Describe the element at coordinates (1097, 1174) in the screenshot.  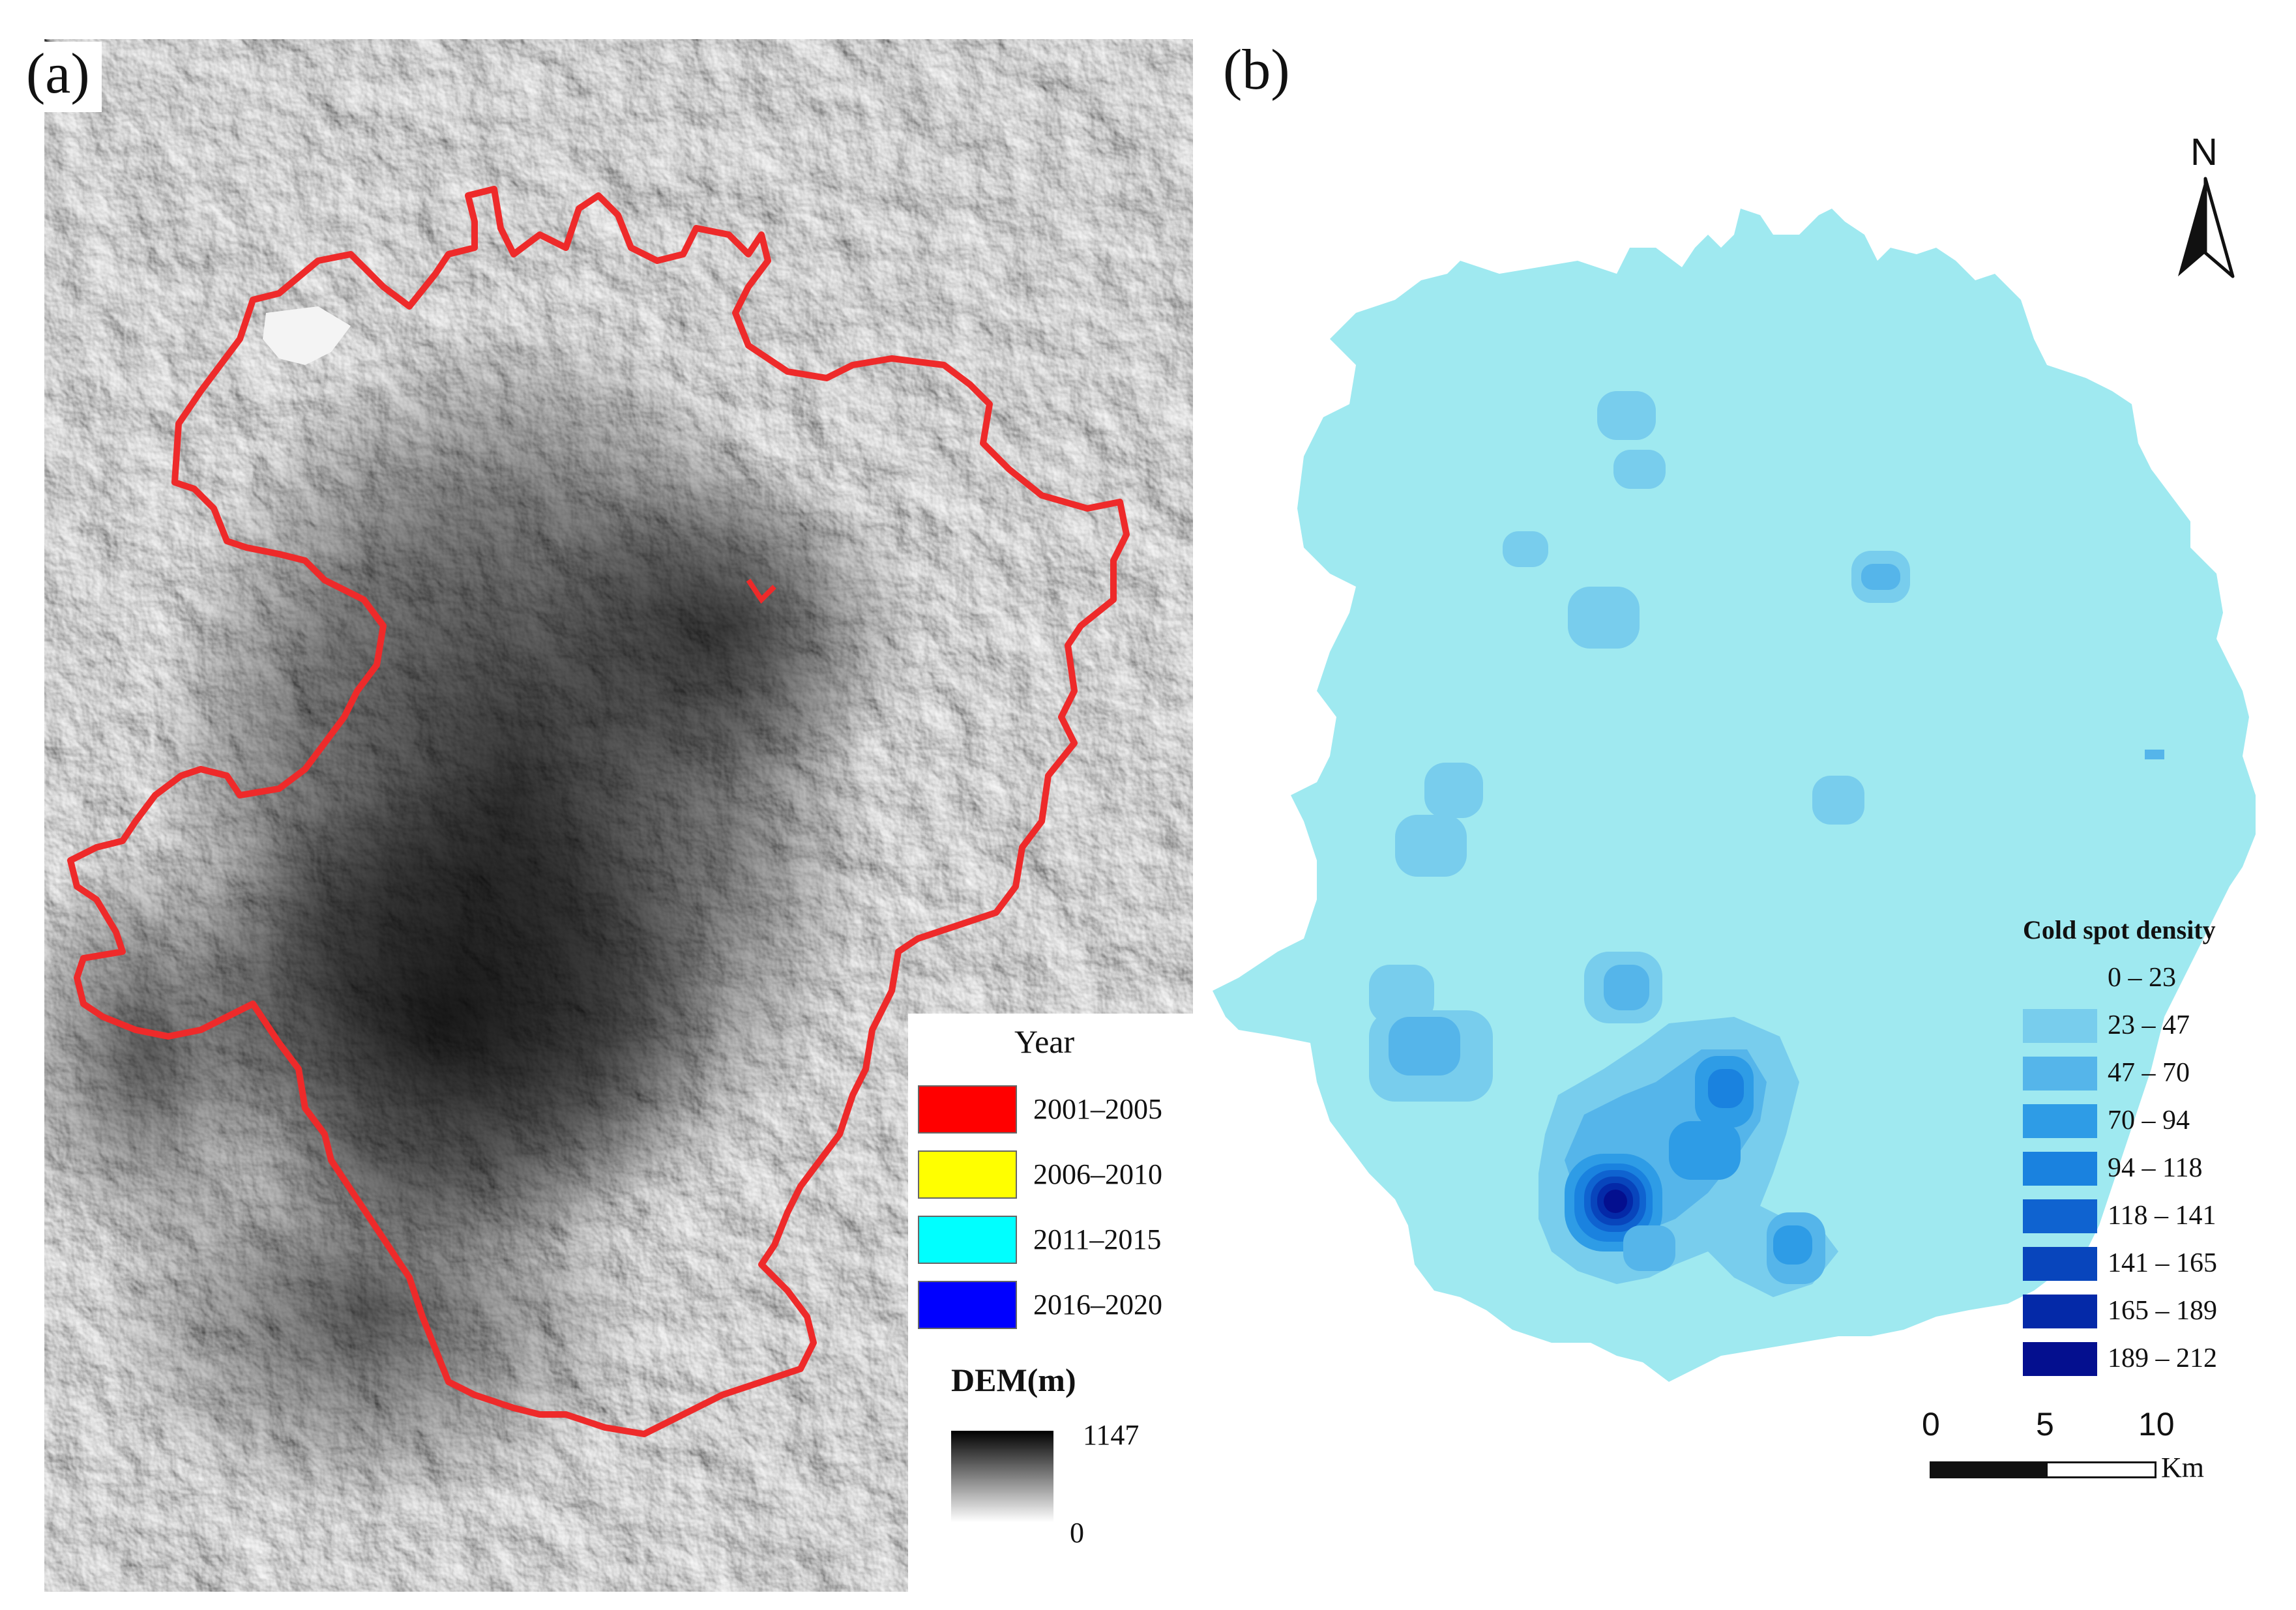
I see `year-label-2006-2010: 2006–2010` at that location.